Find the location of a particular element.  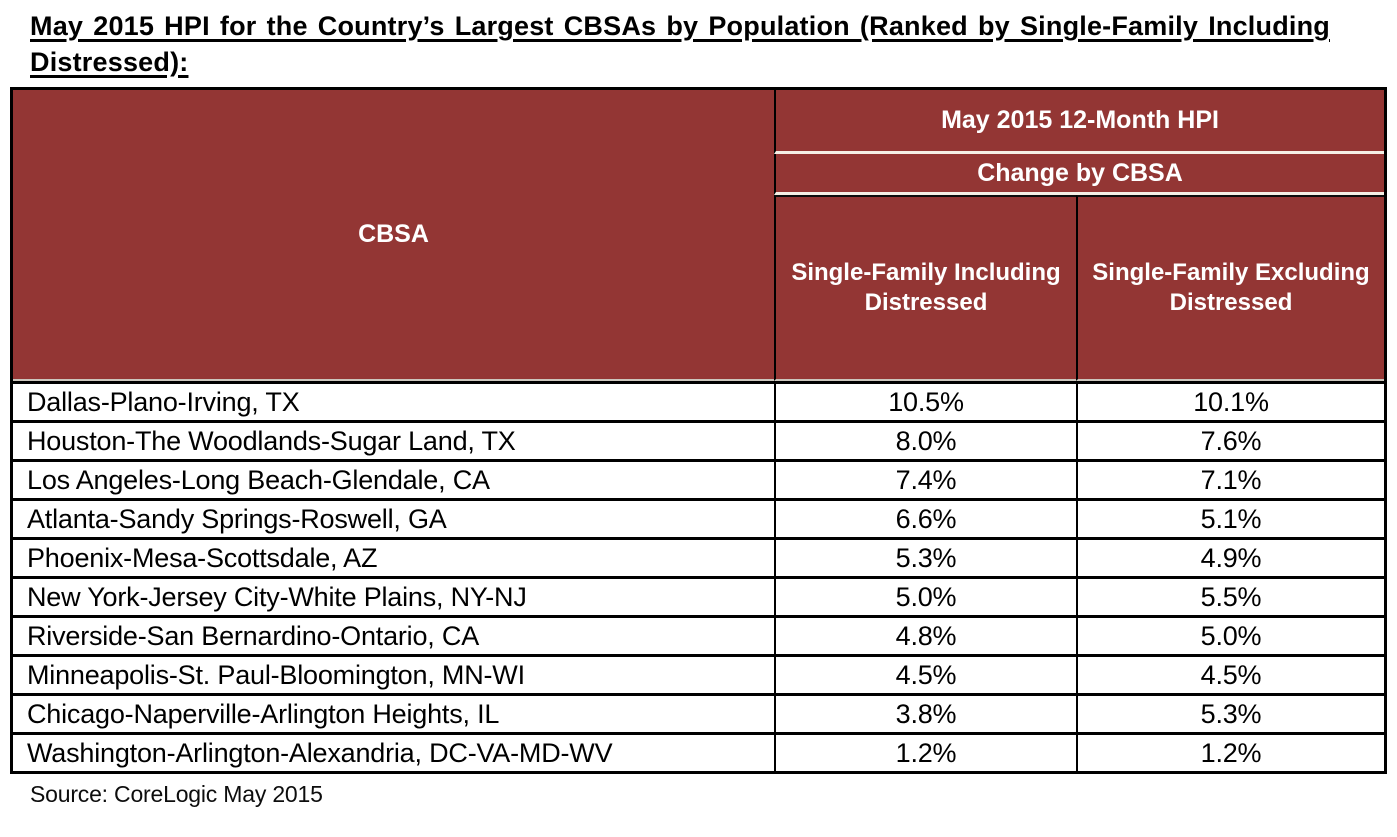

excluding-distressed-cell: 7.6% is located at coordinates (1230, 440).